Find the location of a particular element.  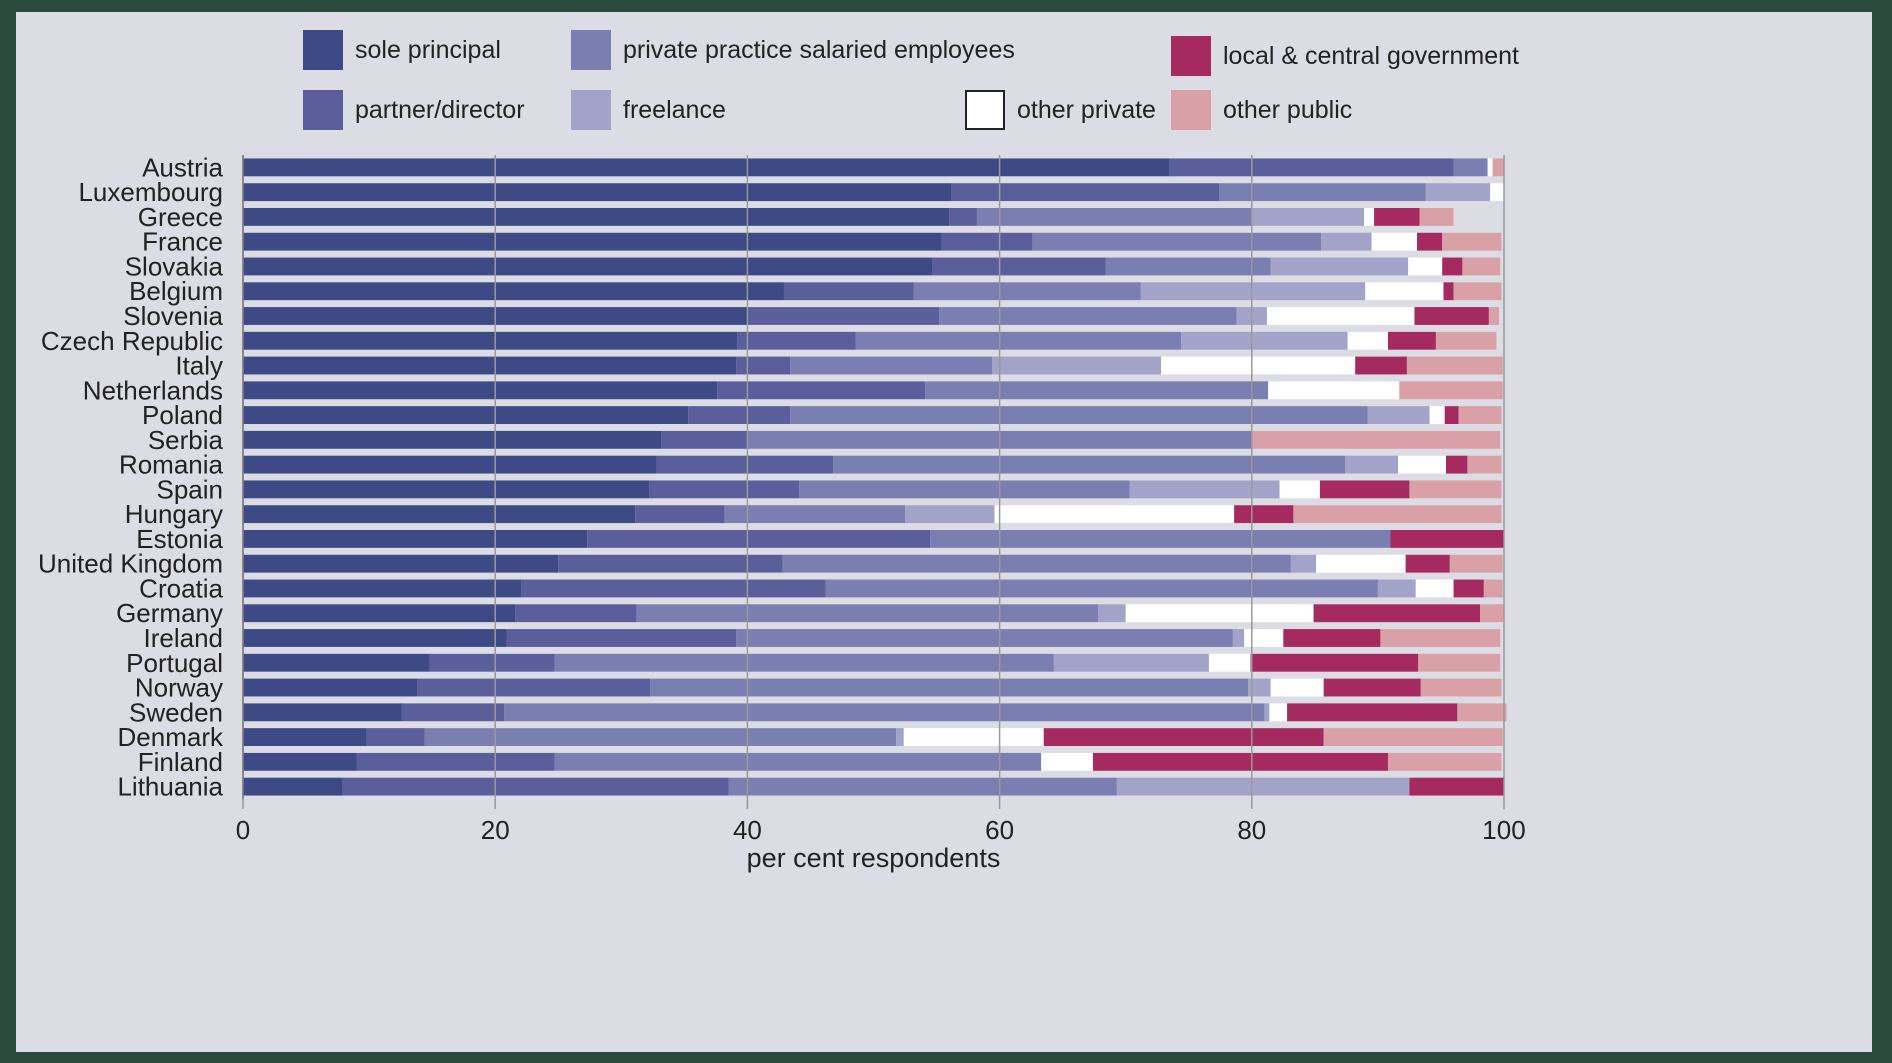

legend-label: partner/director is located at coordinates (440, 109).